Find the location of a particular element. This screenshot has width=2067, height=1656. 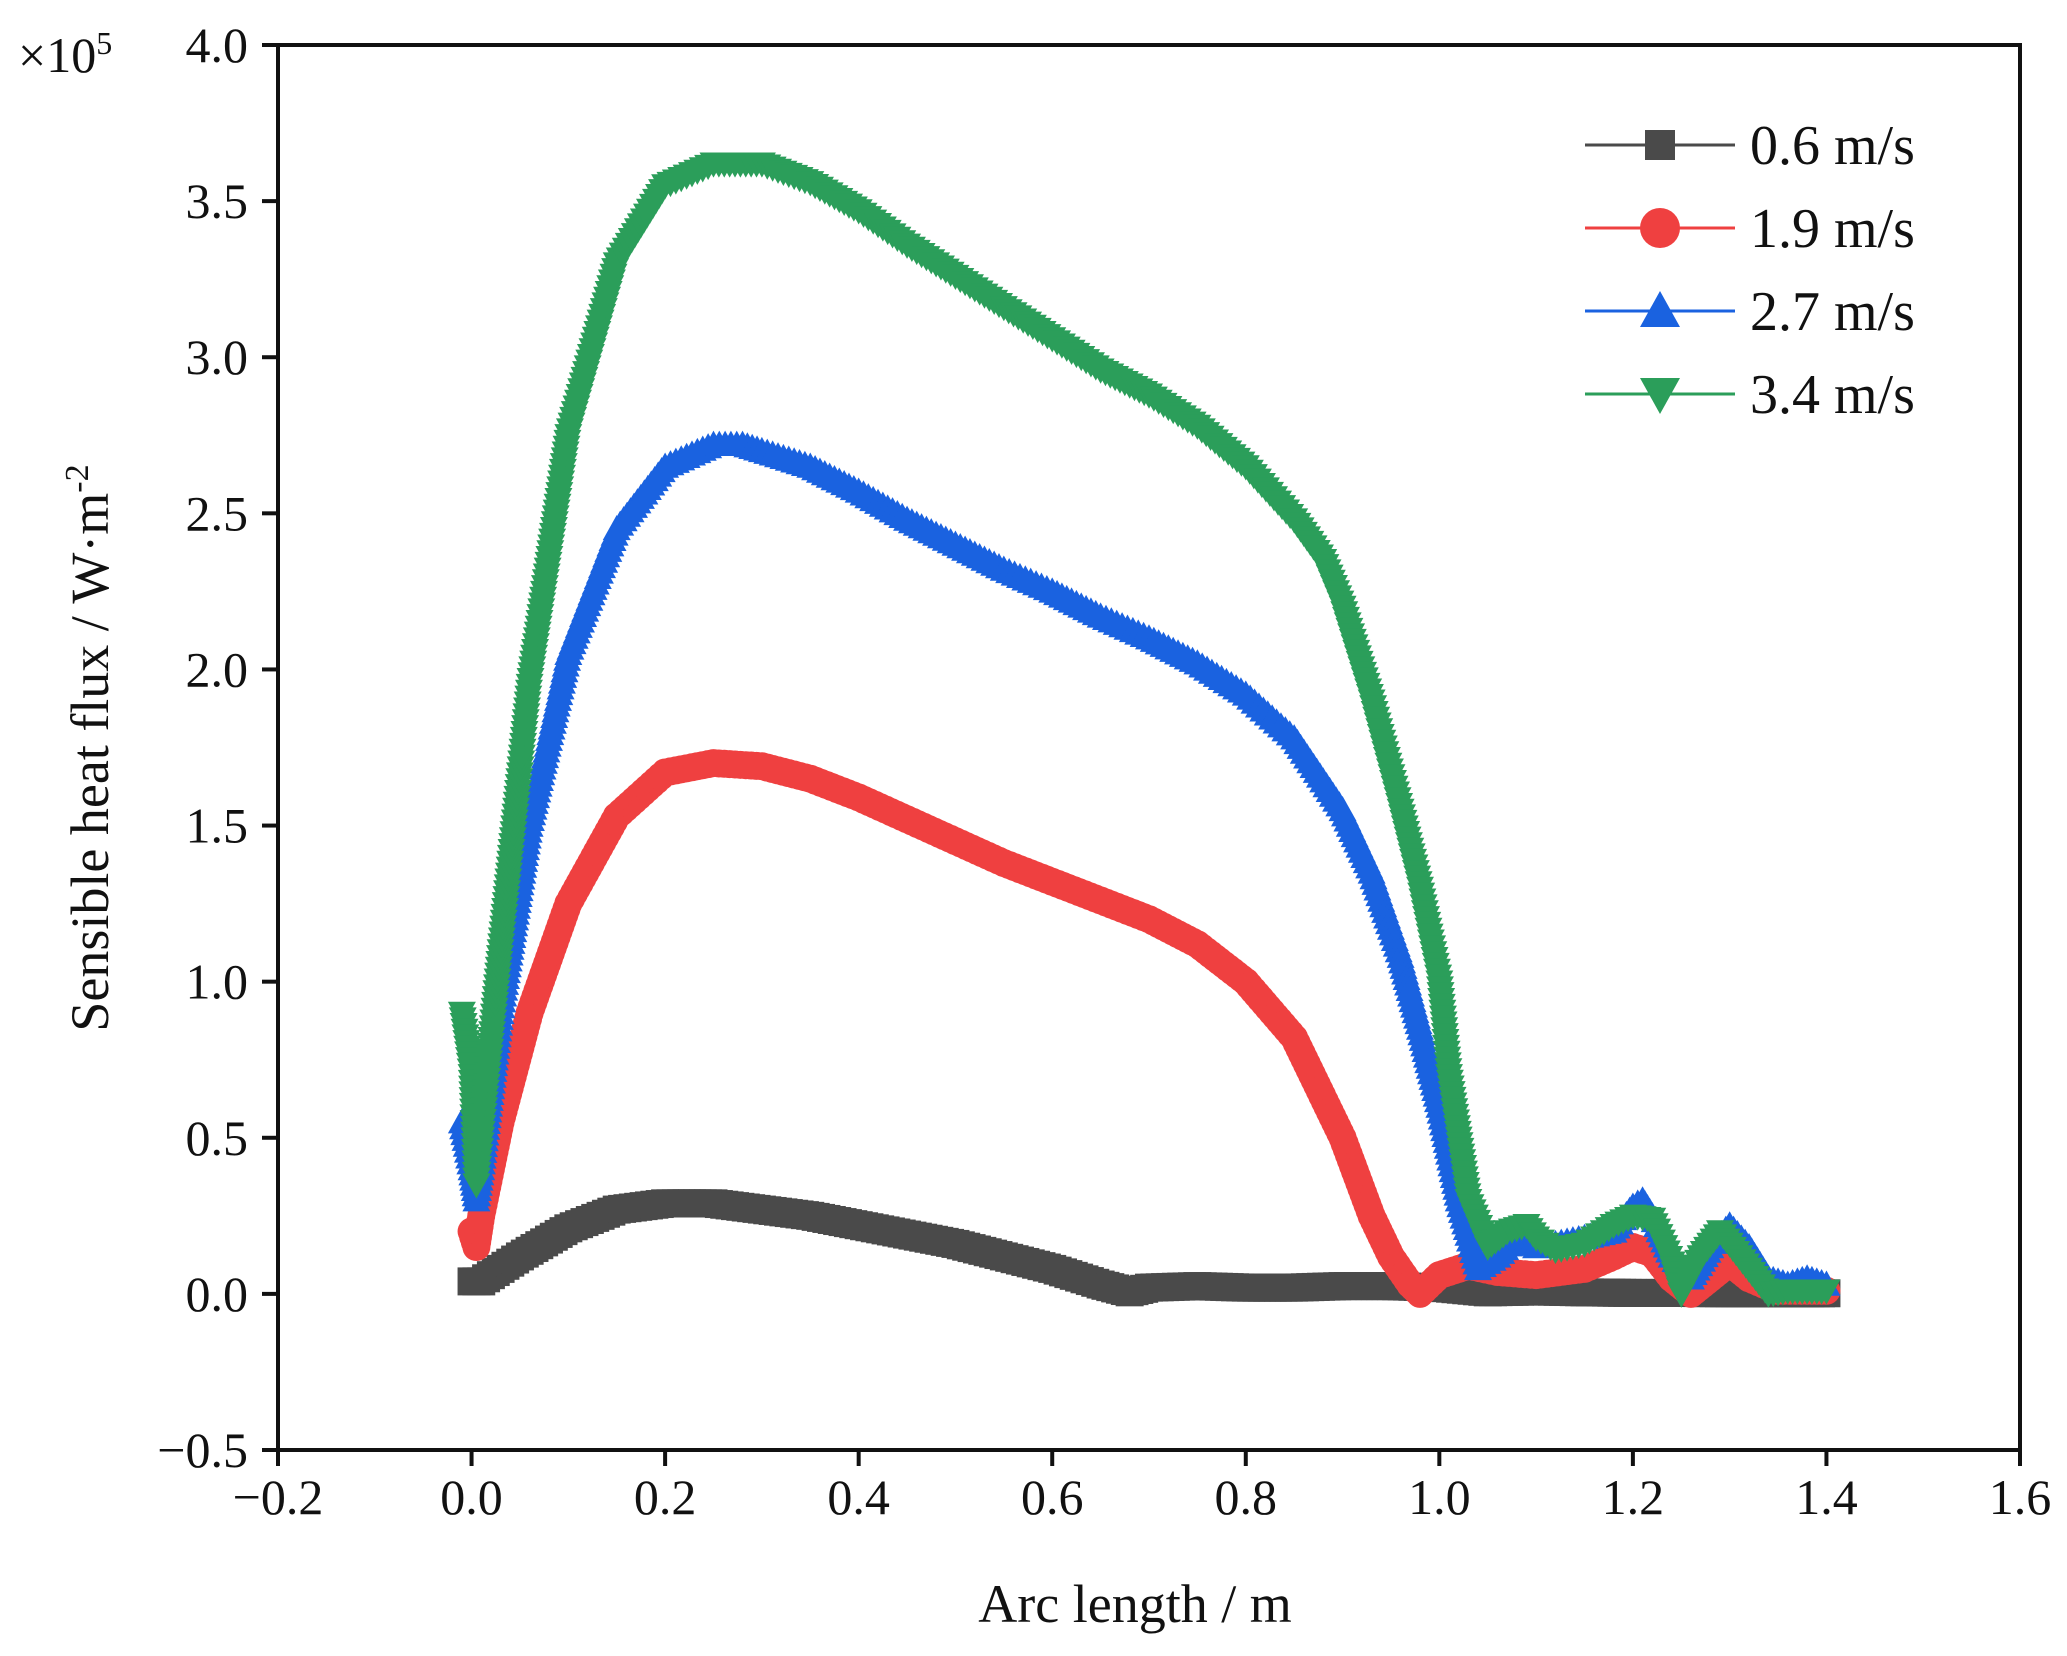

x-tick-label: 1.0 is located at coordinates (1439, 1497).